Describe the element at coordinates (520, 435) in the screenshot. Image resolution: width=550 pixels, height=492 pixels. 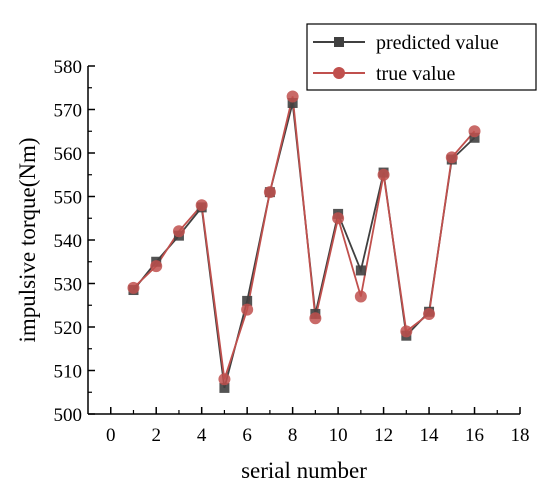
I see `x-tick-label: 18` at that location.